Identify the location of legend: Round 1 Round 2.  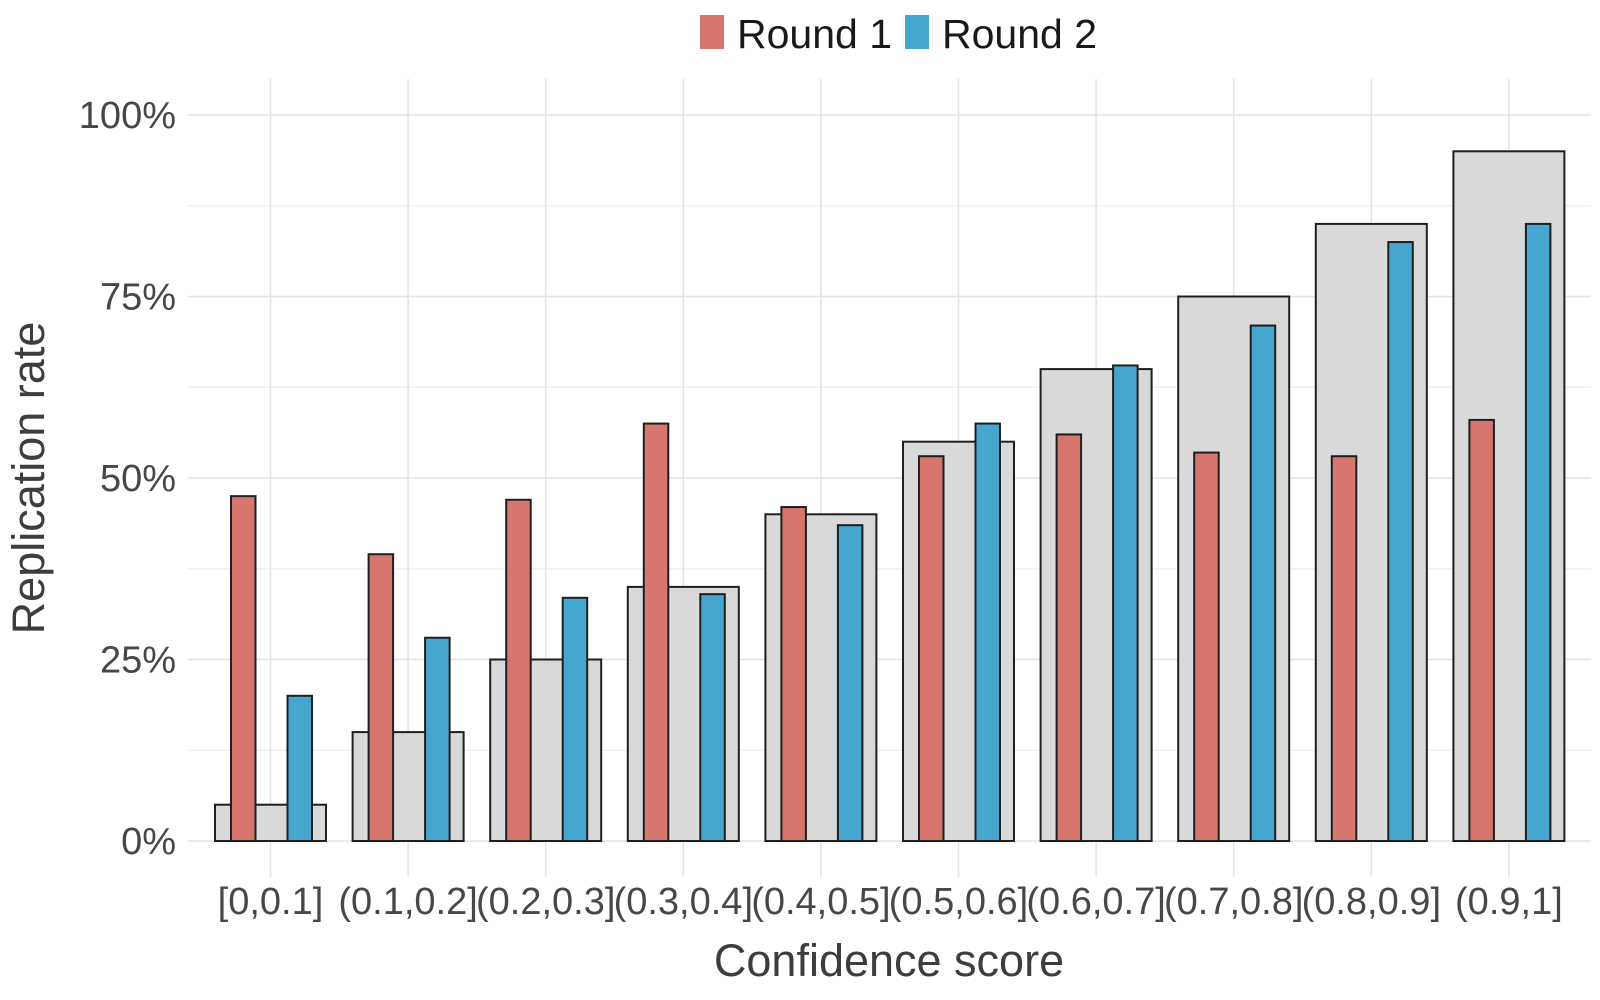
(898, 34).